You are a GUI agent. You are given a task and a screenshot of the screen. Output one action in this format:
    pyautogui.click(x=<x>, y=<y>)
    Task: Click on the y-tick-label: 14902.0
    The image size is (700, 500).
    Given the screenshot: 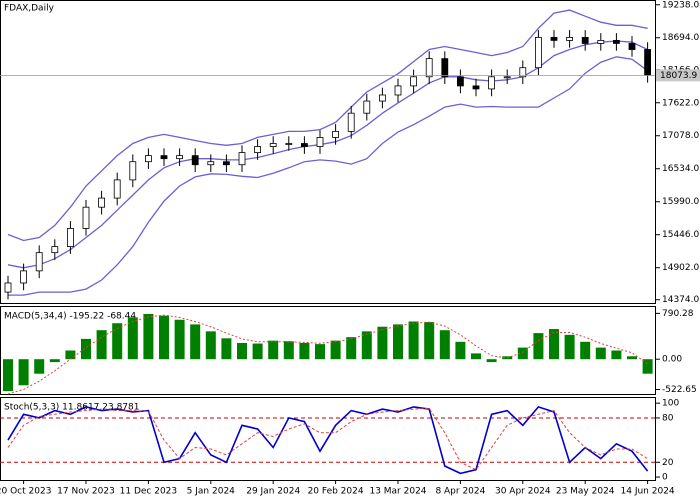 What is the action you would take?
    pyautogui.click(x=680, y=268)
    